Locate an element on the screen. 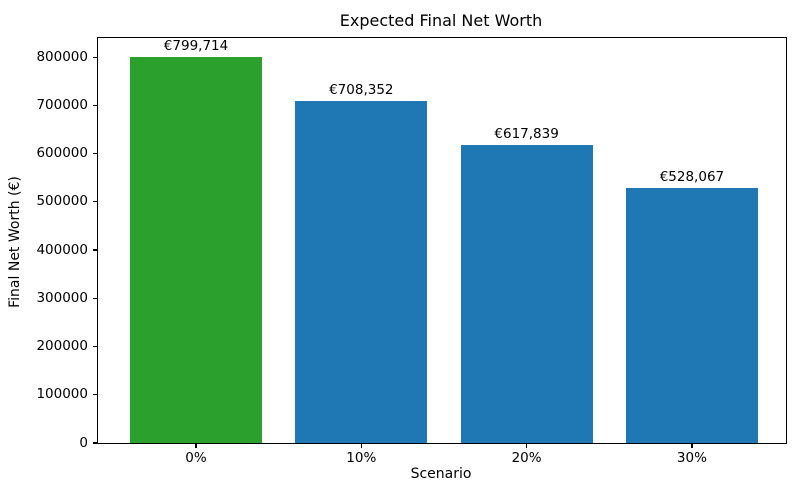 This screenshot has height=500, width=800. chart-title: Expected Final Net Worth is located at coordinates (441, 20).